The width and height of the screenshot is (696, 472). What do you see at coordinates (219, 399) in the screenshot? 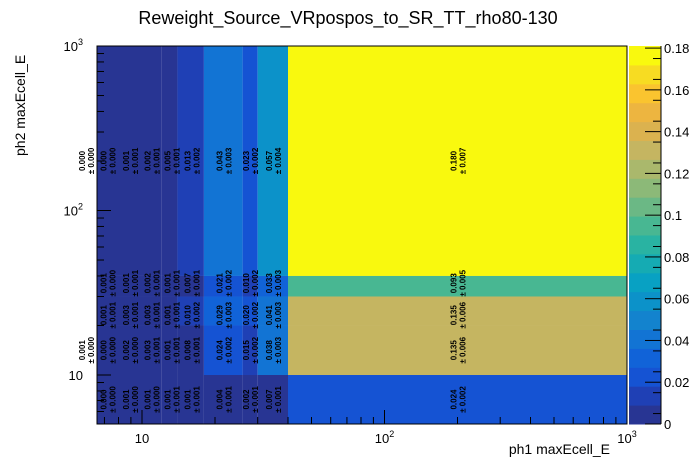
I see `cell-value: 0.004` at bounding box center [219, 399].